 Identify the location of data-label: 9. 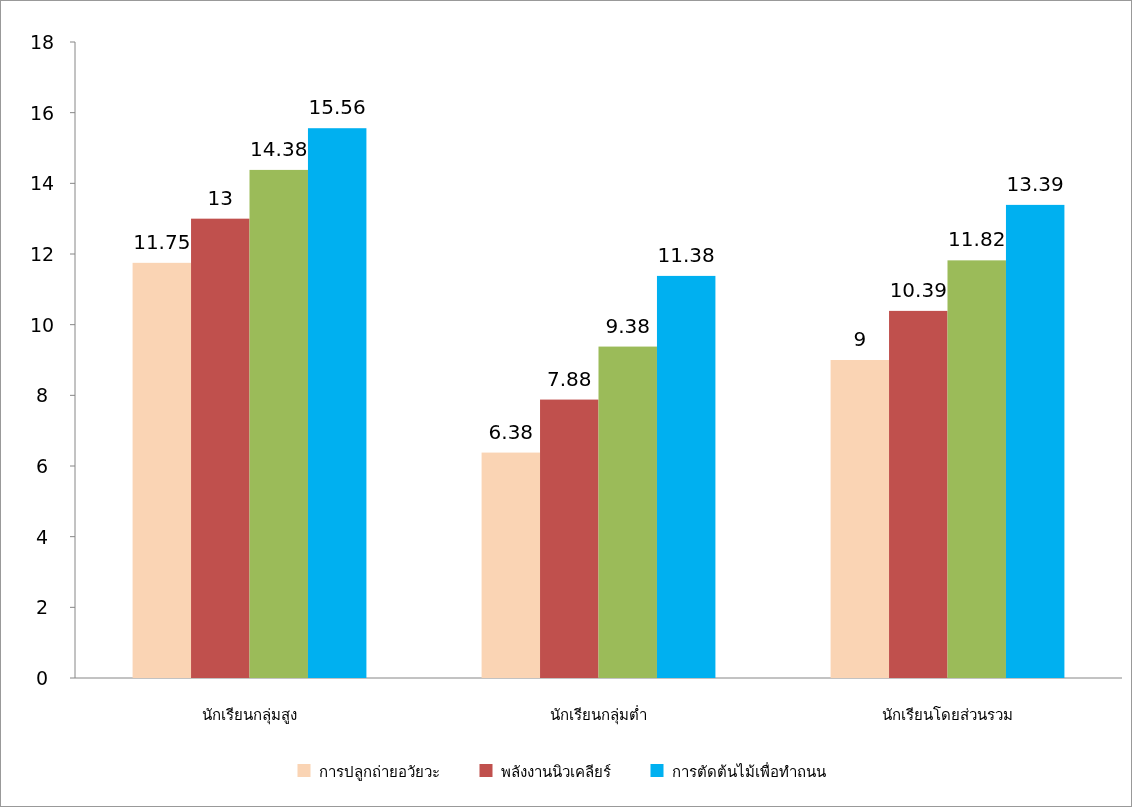
(860, 339).